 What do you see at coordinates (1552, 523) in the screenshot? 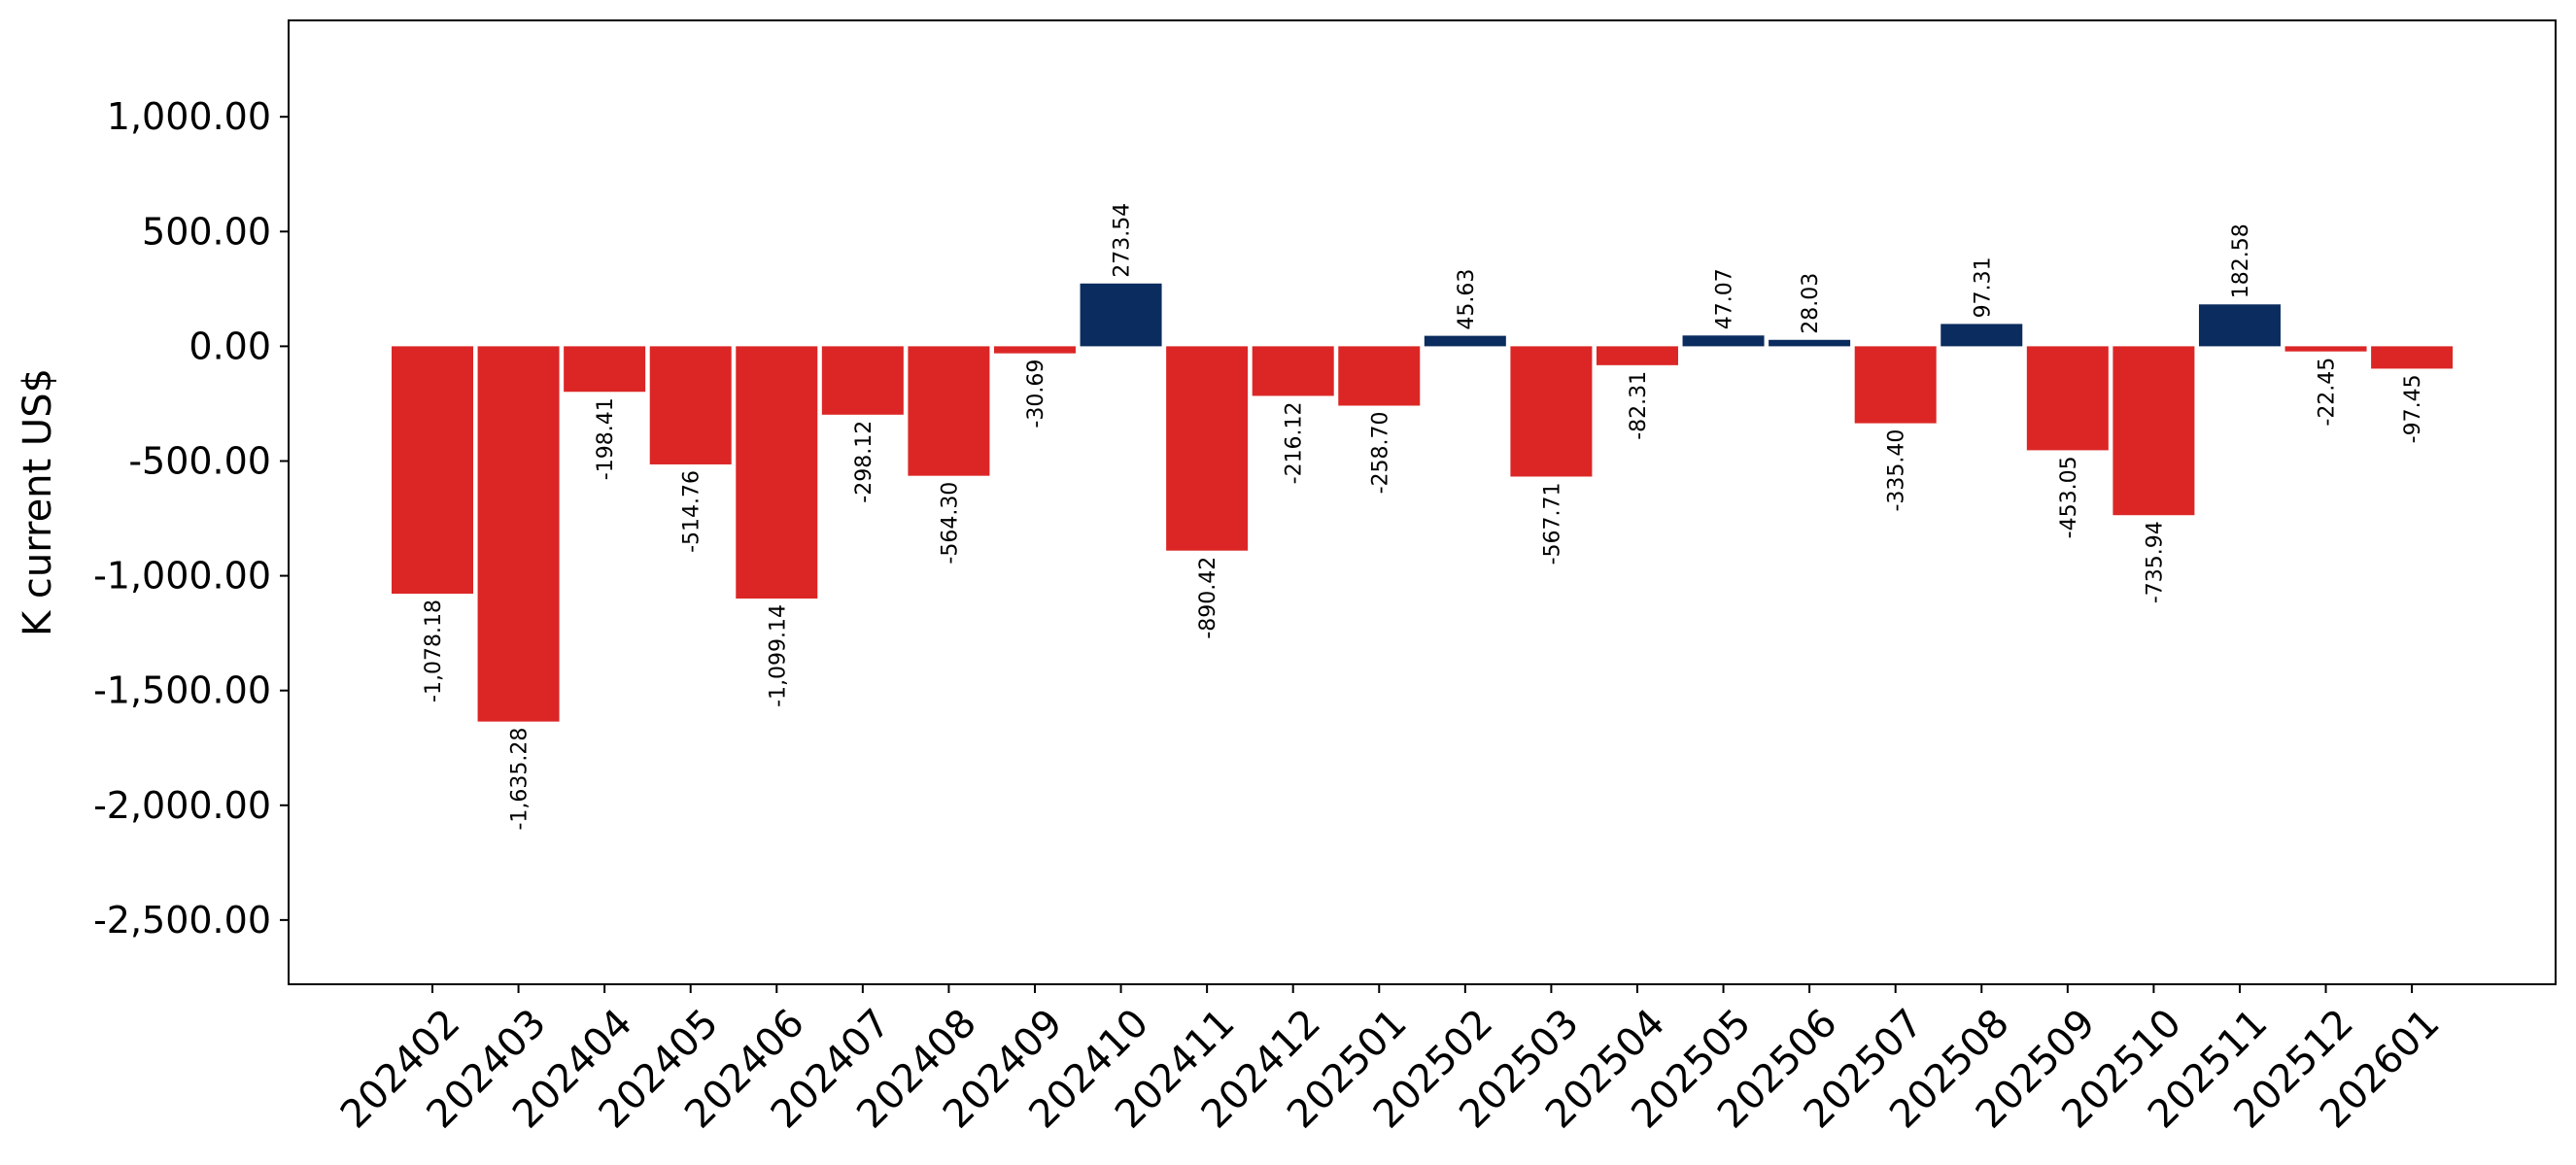
I see `bar-value-label: -567.71` at bounding box center [1552, 523].